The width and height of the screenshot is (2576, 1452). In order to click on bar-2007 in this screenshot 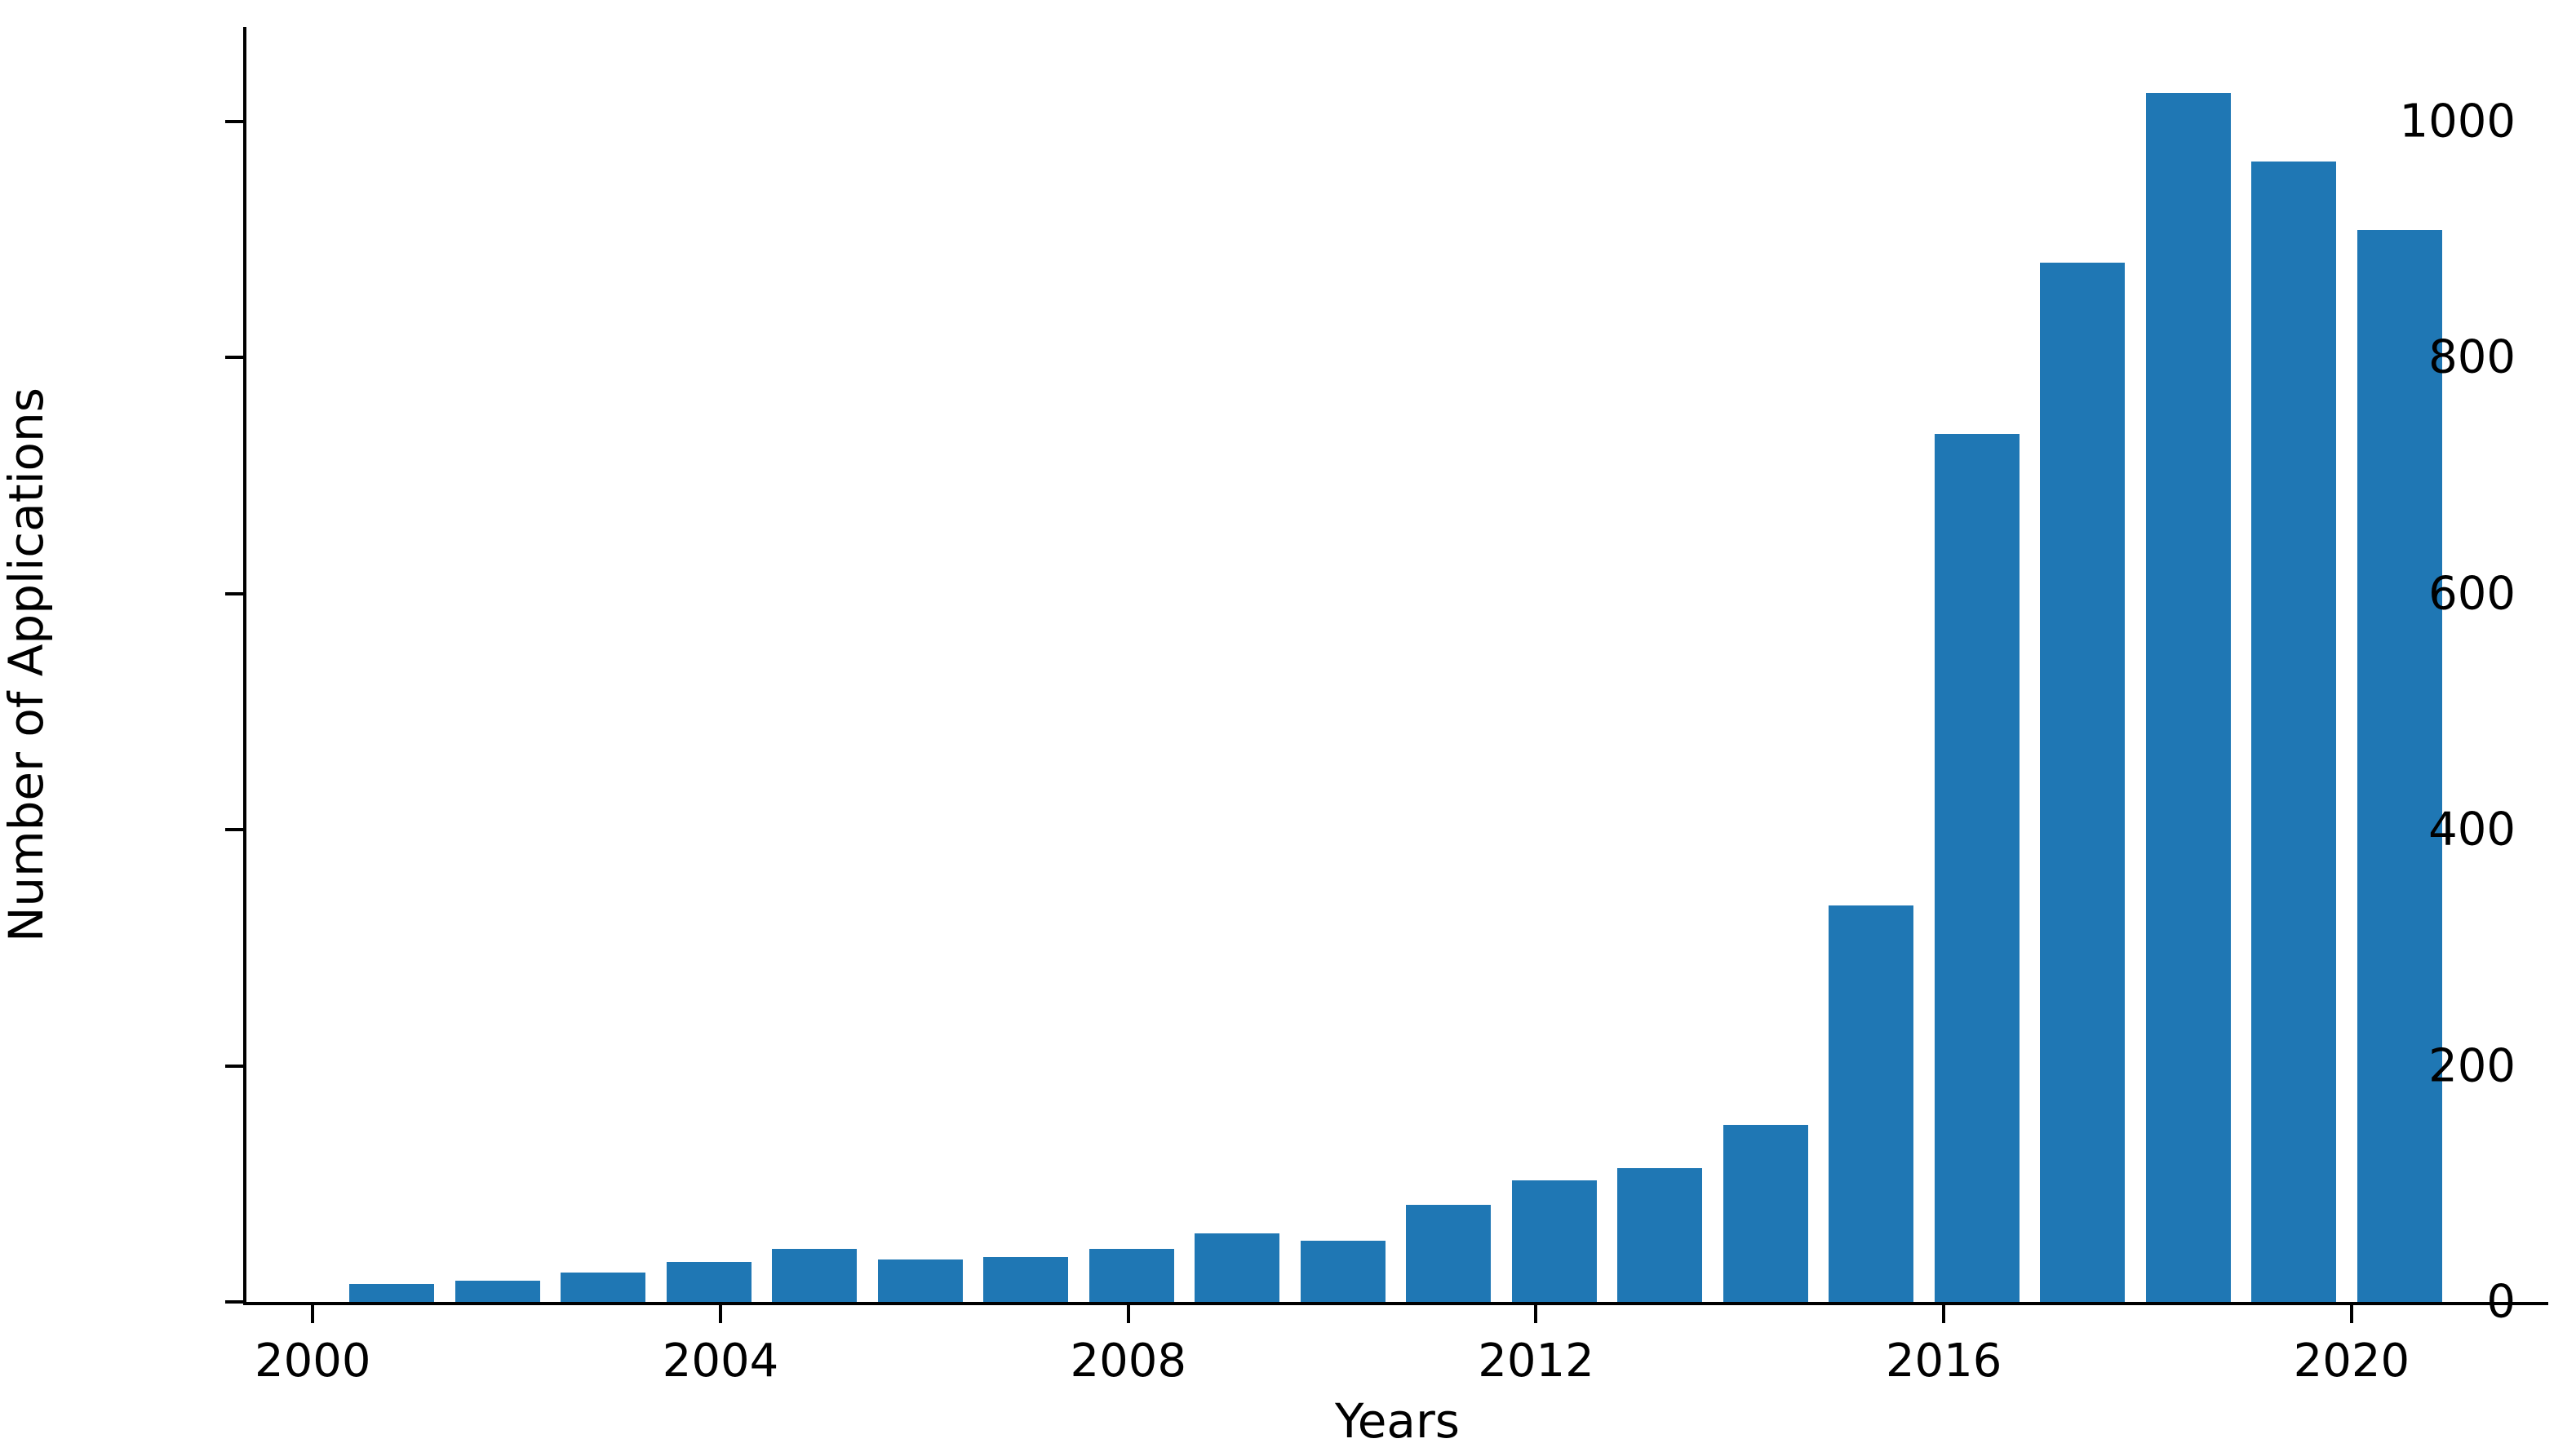, I will do `click(1026, 1280)`.